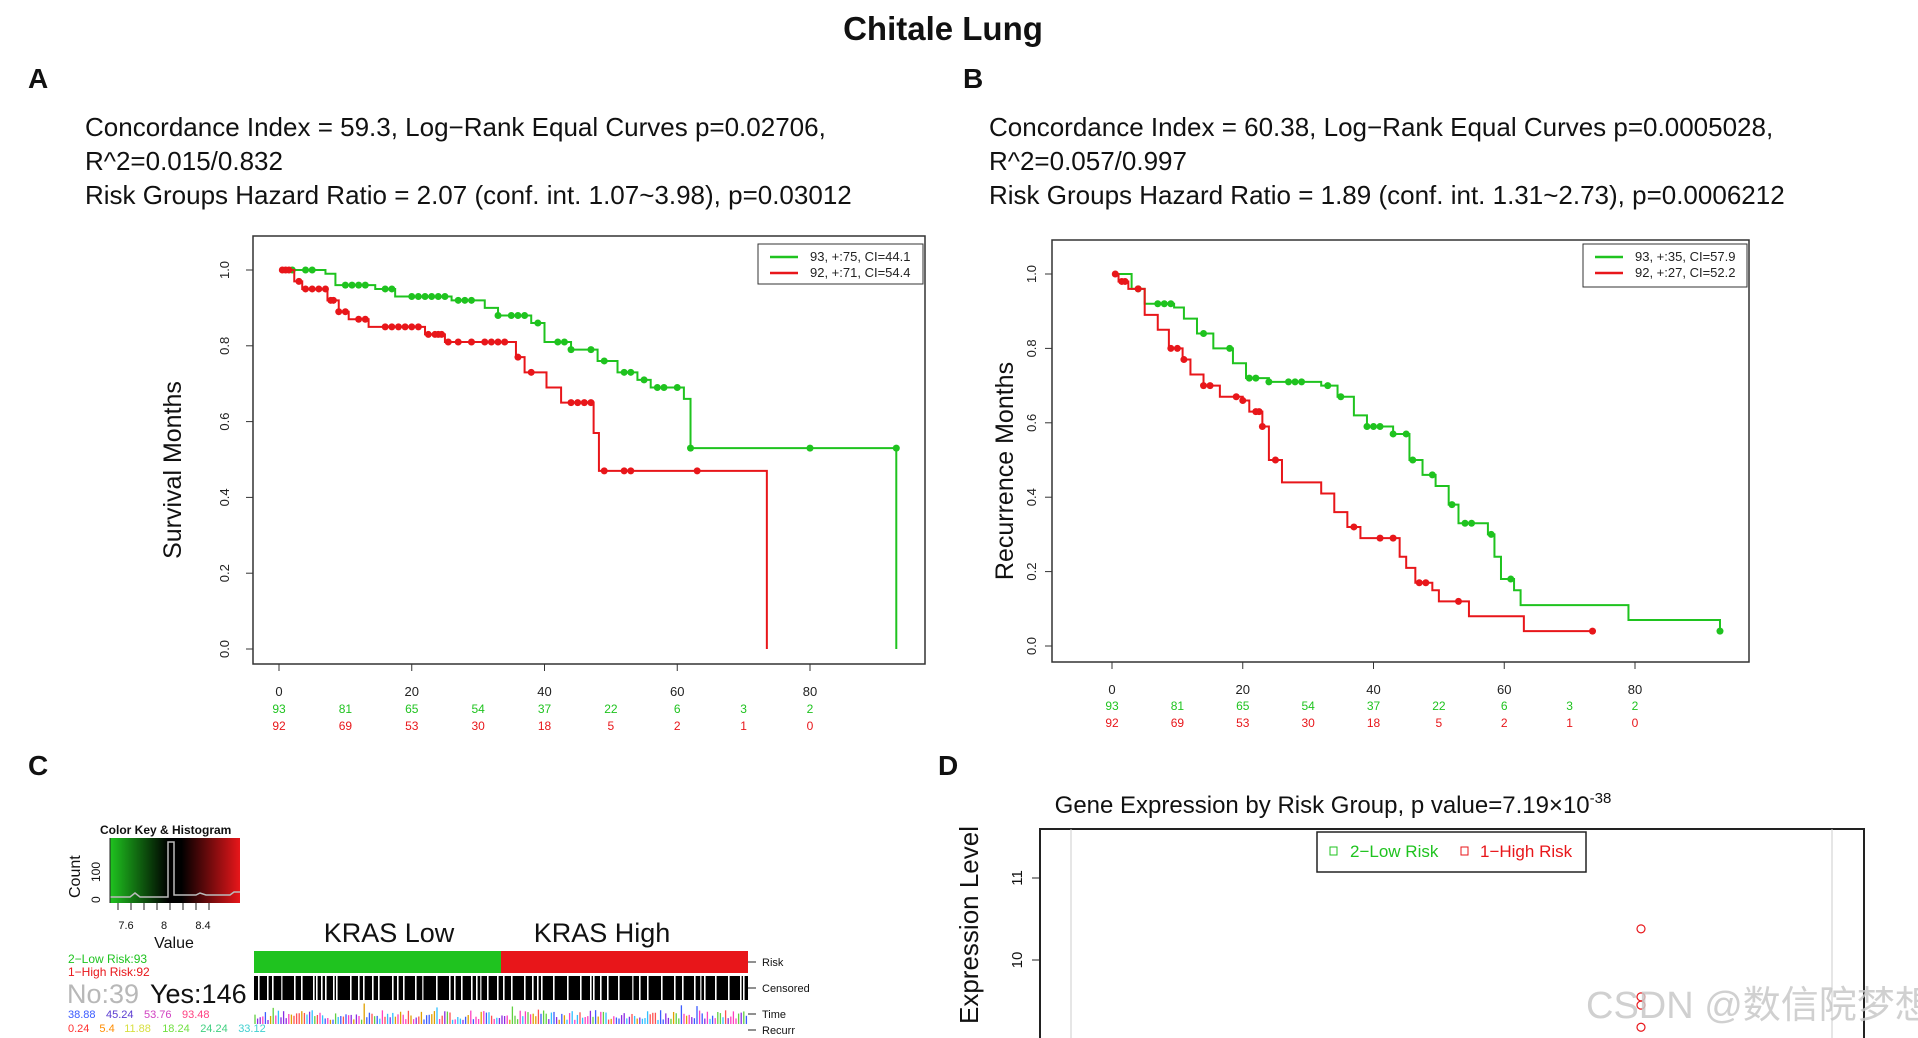  What do you see at coordinates (176, 1029) in the screenshot?
I see `time-break-2: 18.24` at bounding box center [176, 1029].